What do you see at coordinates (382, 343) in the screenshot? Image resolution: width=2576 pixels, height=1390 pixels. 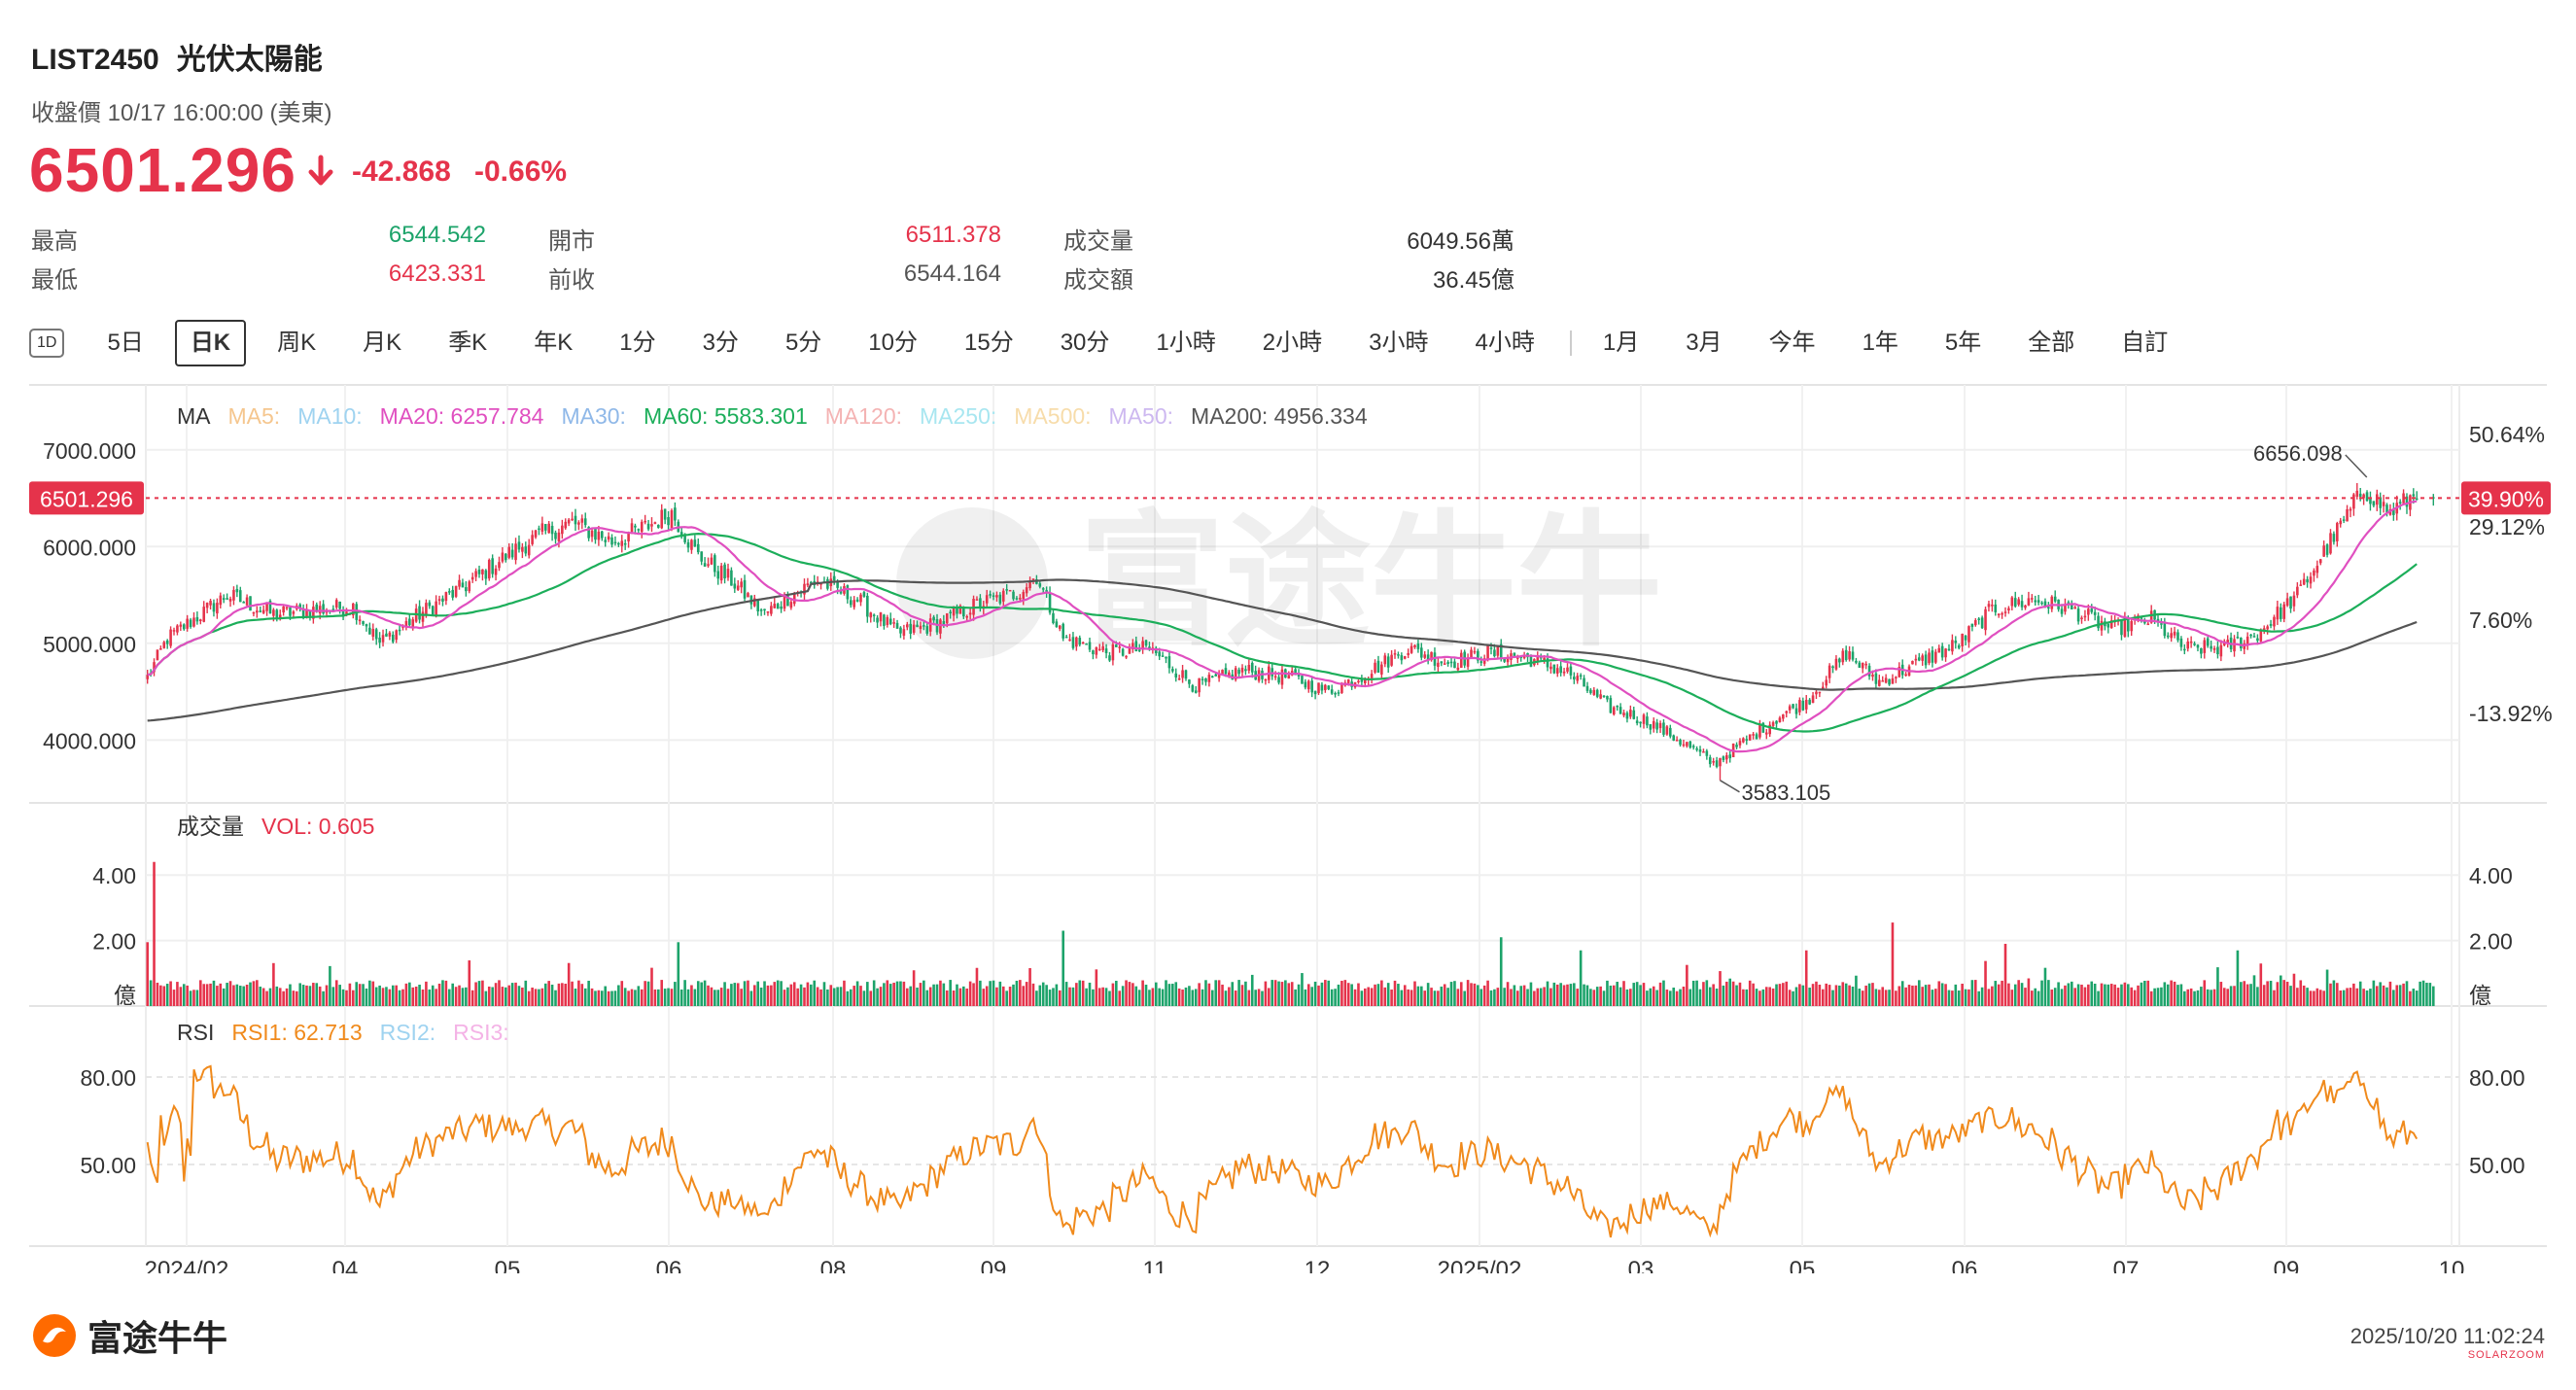 I see `tab-period-3: 月K` at bounding box center [382, 343].